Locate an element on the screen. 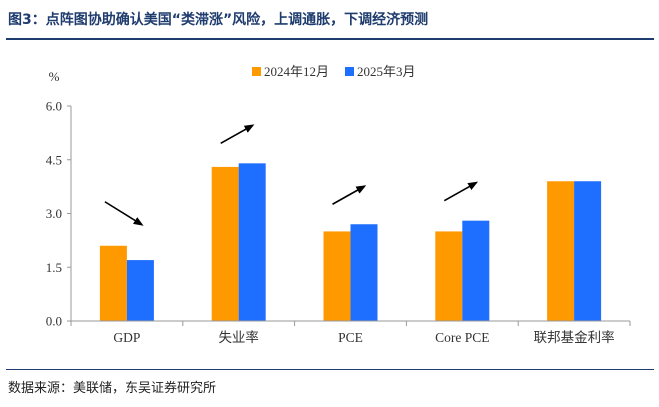  legend-label: 2025年3月 is located at coordinates (386, 71).